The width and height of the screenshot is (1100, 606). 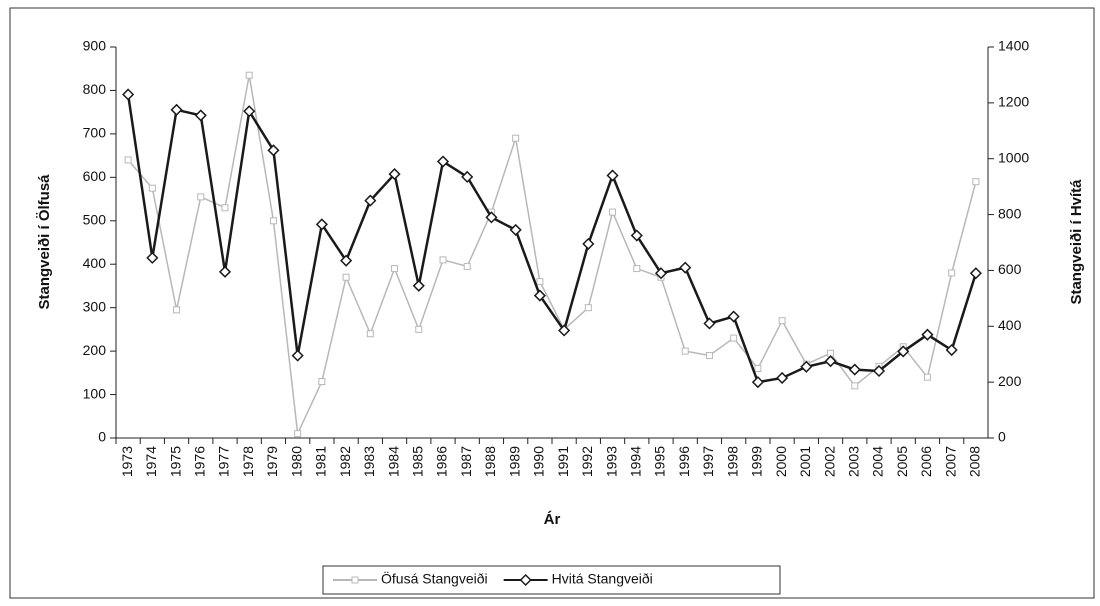 What do you see at coordinates (781, 461) in the screenshot?
I see `x-tick-label: 2000` at bounding box center [781, 461].